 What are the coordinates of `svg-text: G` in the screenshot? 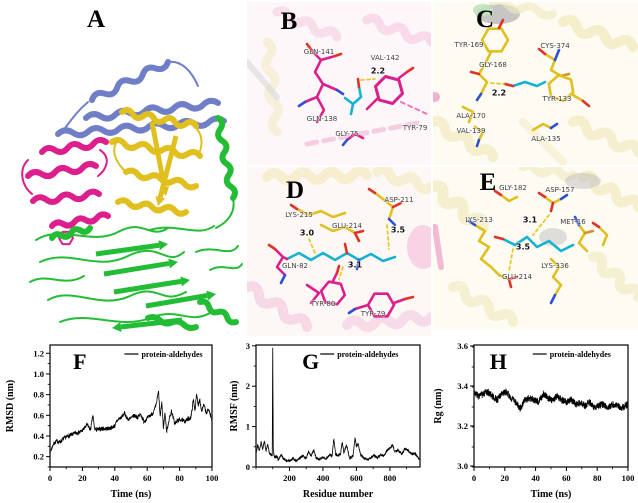 It's located at (310, 361).